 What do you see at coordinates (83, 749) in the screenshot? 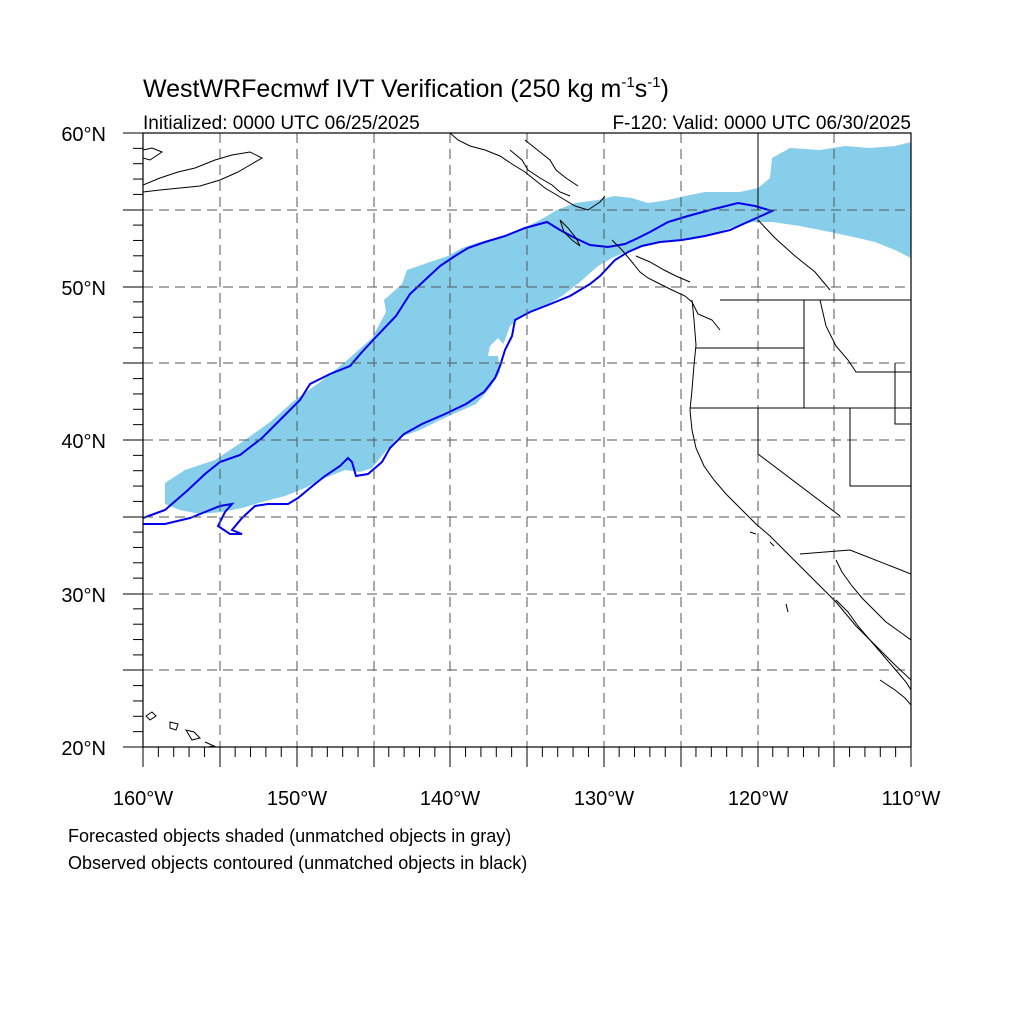
I see `lat-label-20n: 20°N` at bounding box center [83, 749].